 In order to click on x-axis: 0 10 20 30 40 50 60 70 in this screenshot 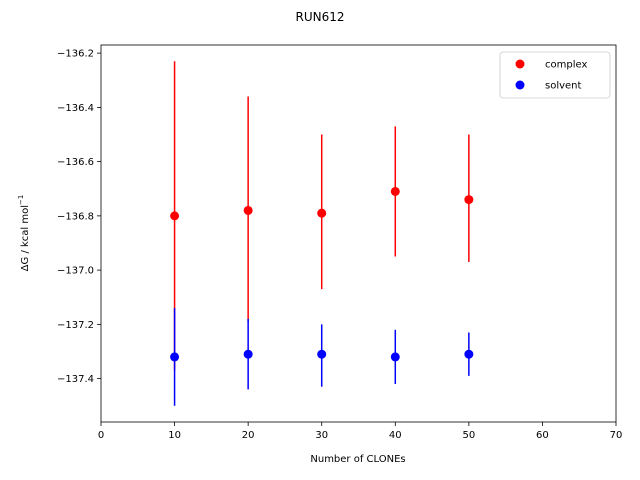, I will do `click(360, 431)`.